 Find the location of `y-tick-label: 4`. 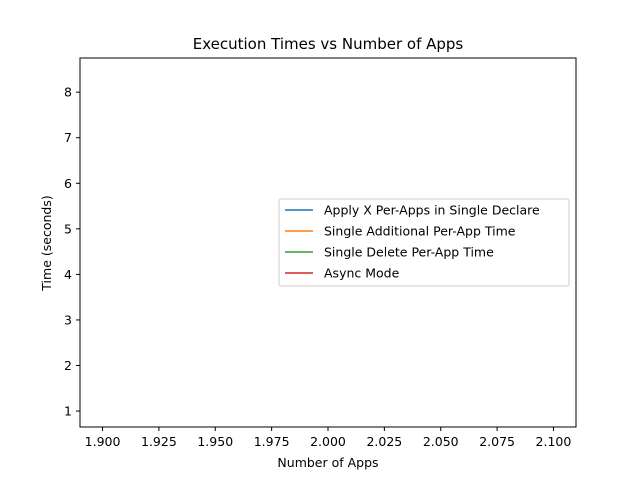

y-tick-label: 4 is located at coordinates (68, 274).